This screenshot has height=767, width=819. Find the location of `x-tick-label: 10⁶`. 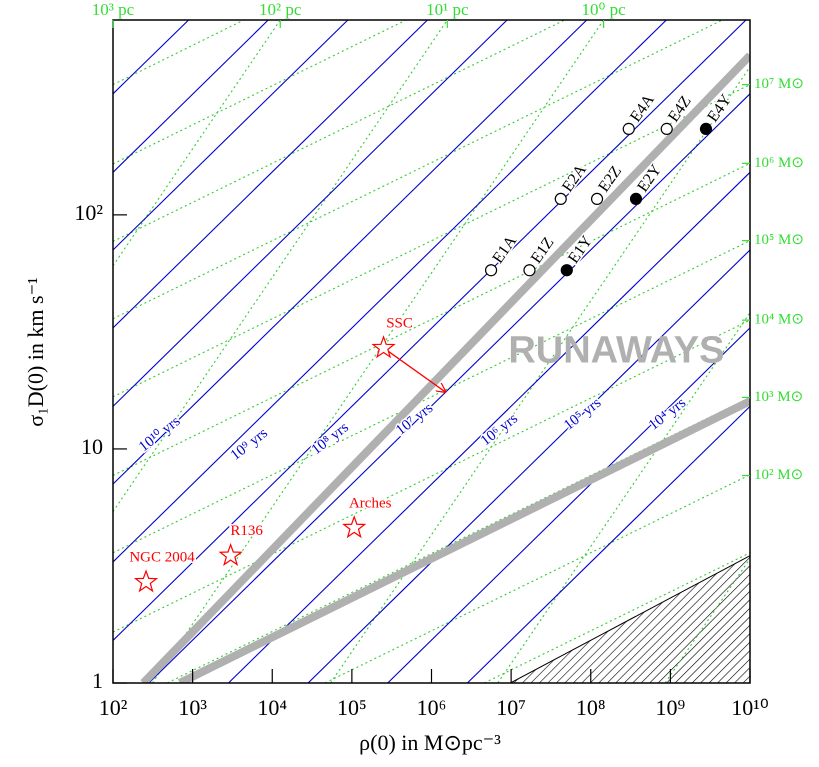

x-tick-label: 10⁶ is located at coordinates (432, 707).